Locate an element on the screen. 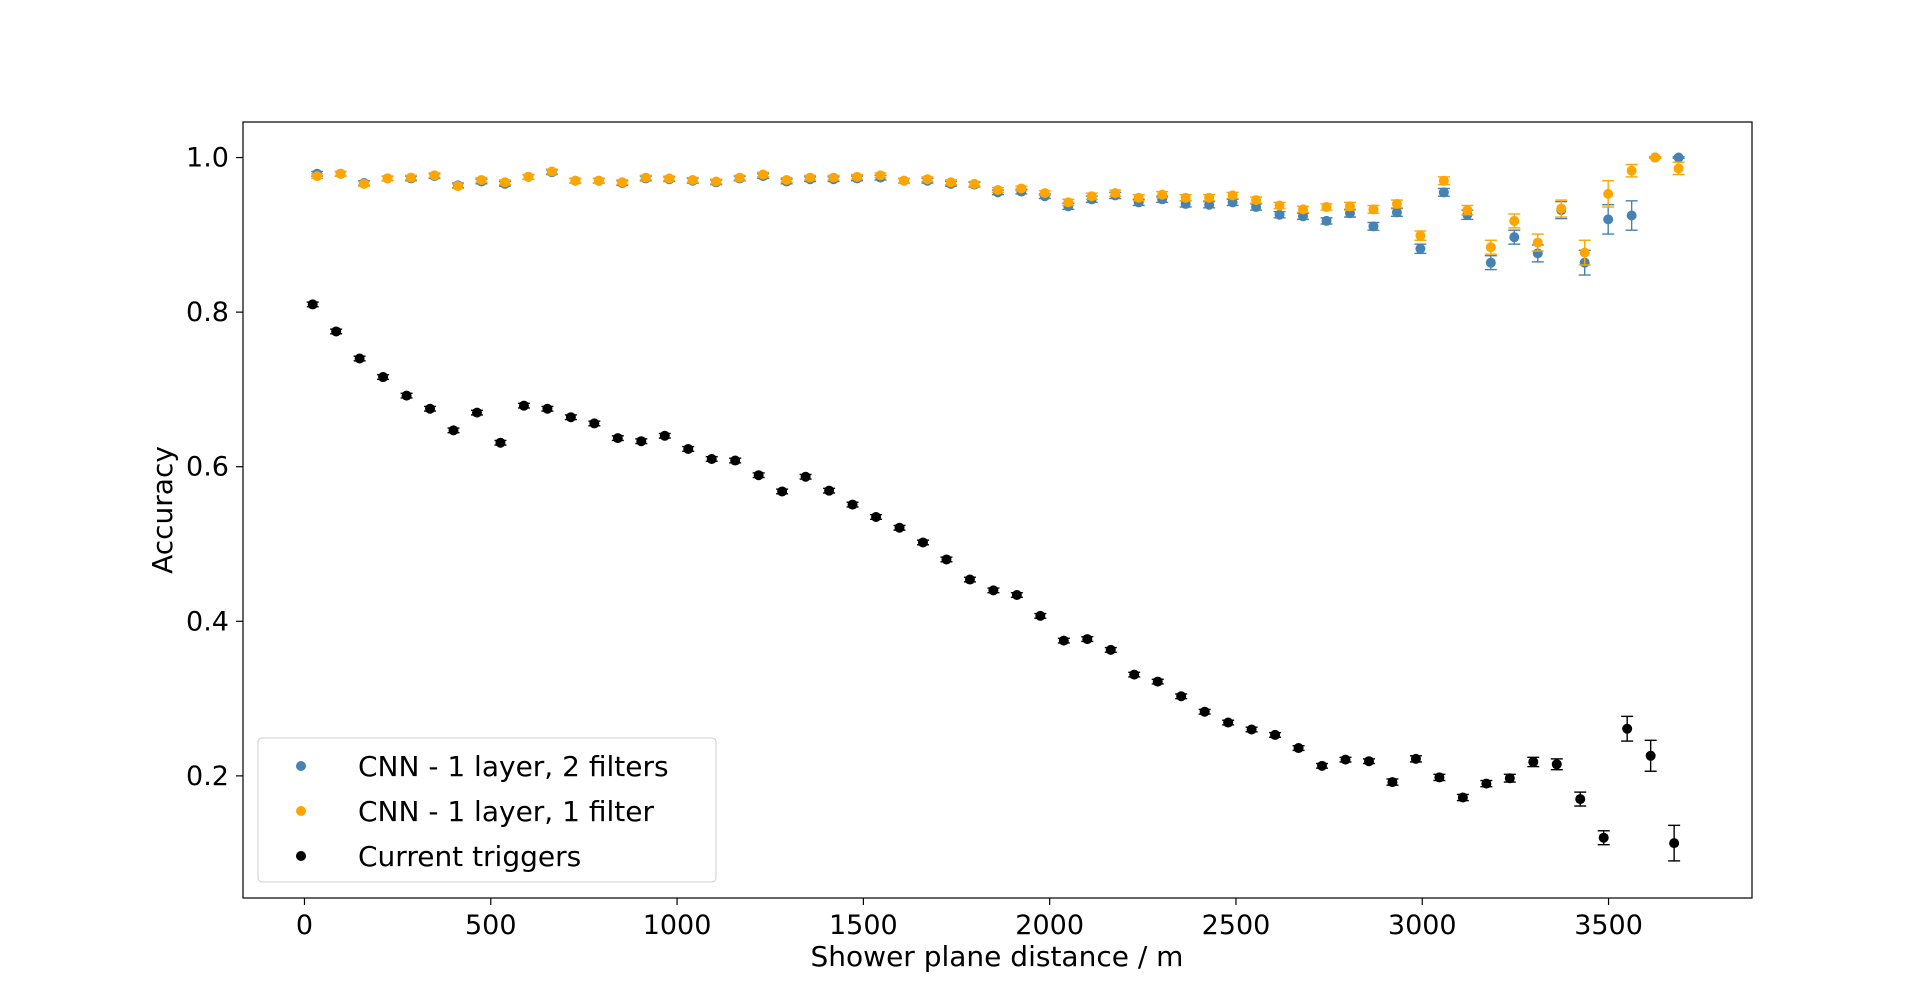 Image resolution: width=1920 pixels, height=996 pixels. x-tick-label: 2500 is located at coordinates (1236, 925).